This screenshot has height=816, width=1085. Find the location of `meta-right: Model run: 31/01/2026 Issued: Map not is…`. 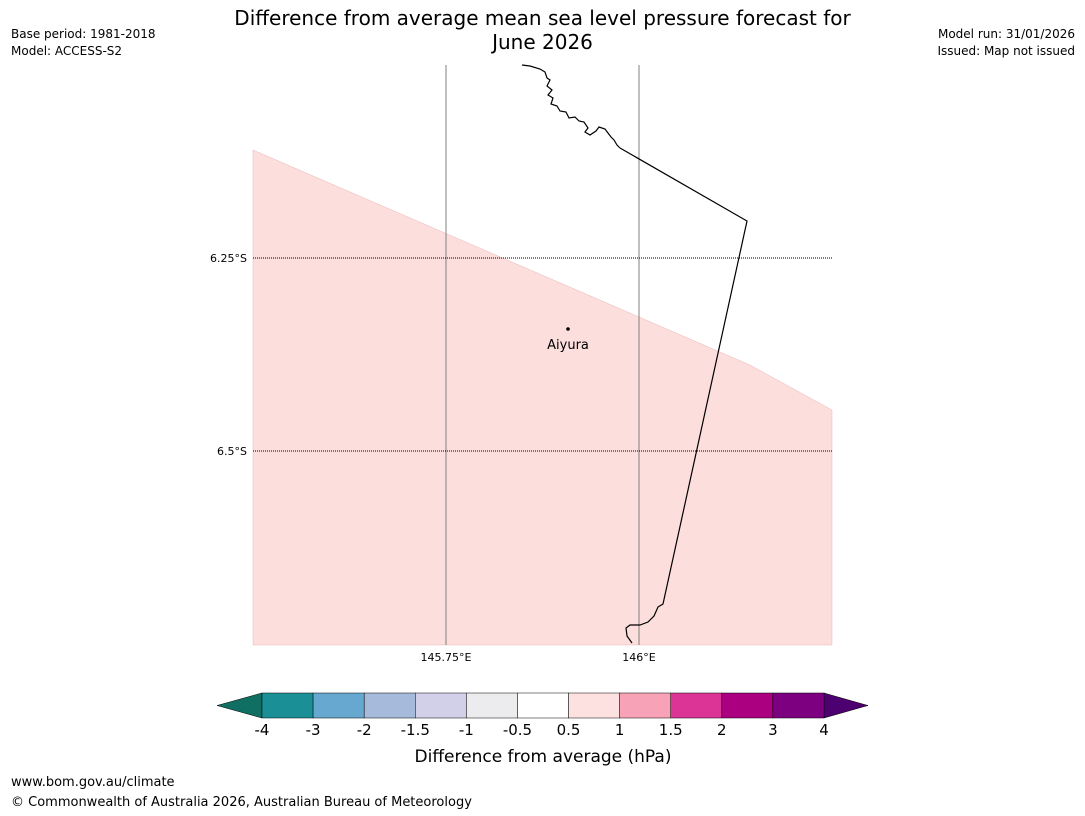

meta-right: Model run: 31/01/2026 Issued: Map not is… is located at coordinates (1006, 43).